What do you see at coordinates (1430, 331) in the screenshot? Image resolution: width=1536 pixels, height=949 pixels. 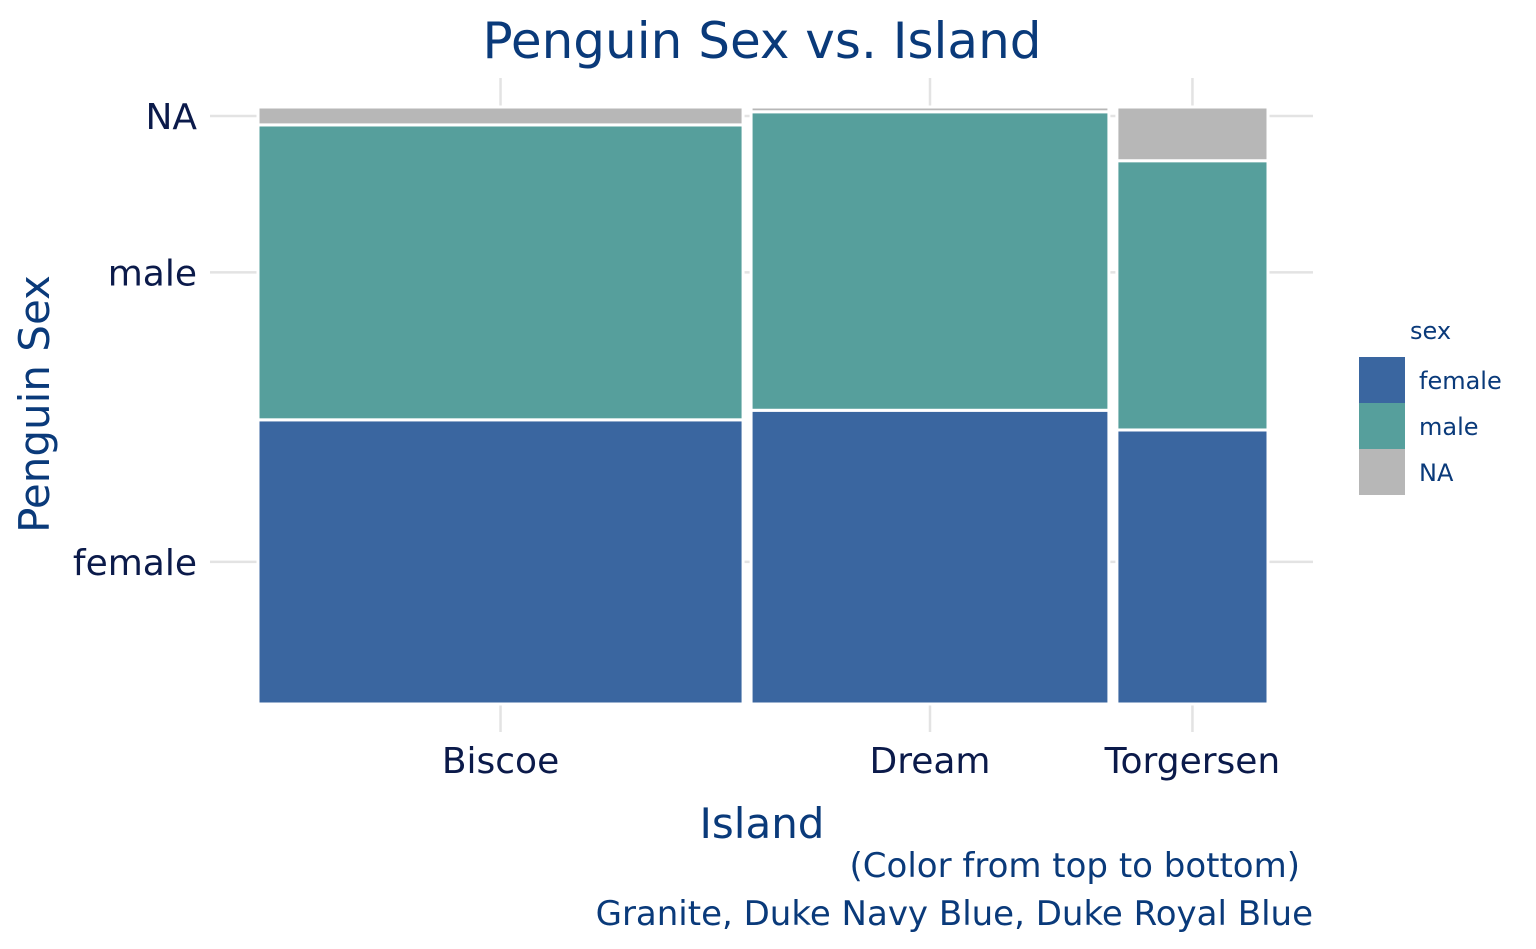 I see `legend-title: sex` at bounding box center [1430, 331].